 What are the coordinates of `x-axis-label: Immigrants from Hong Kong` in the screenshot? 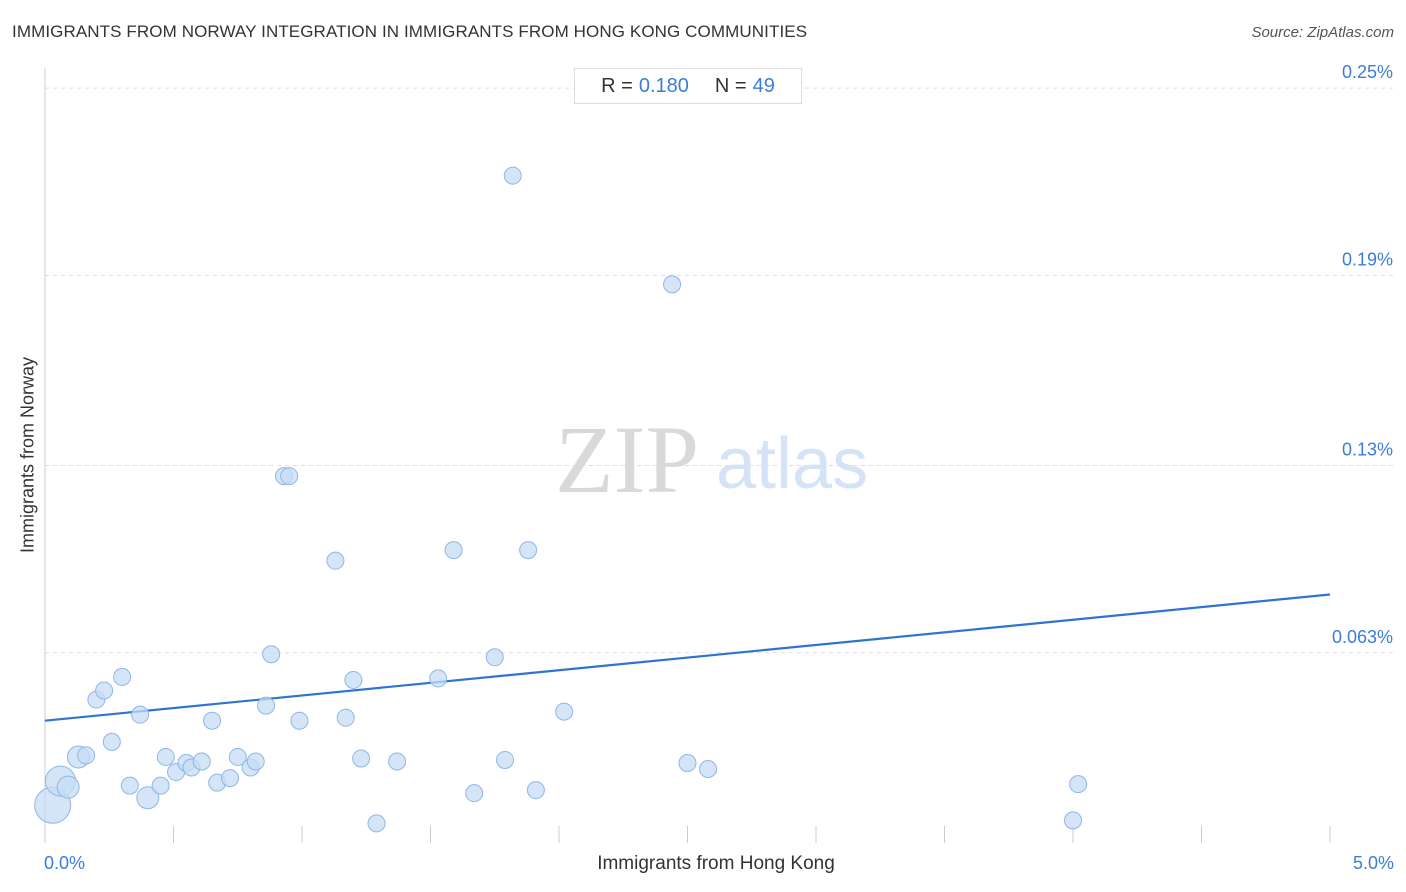 It's located at (716, 863).